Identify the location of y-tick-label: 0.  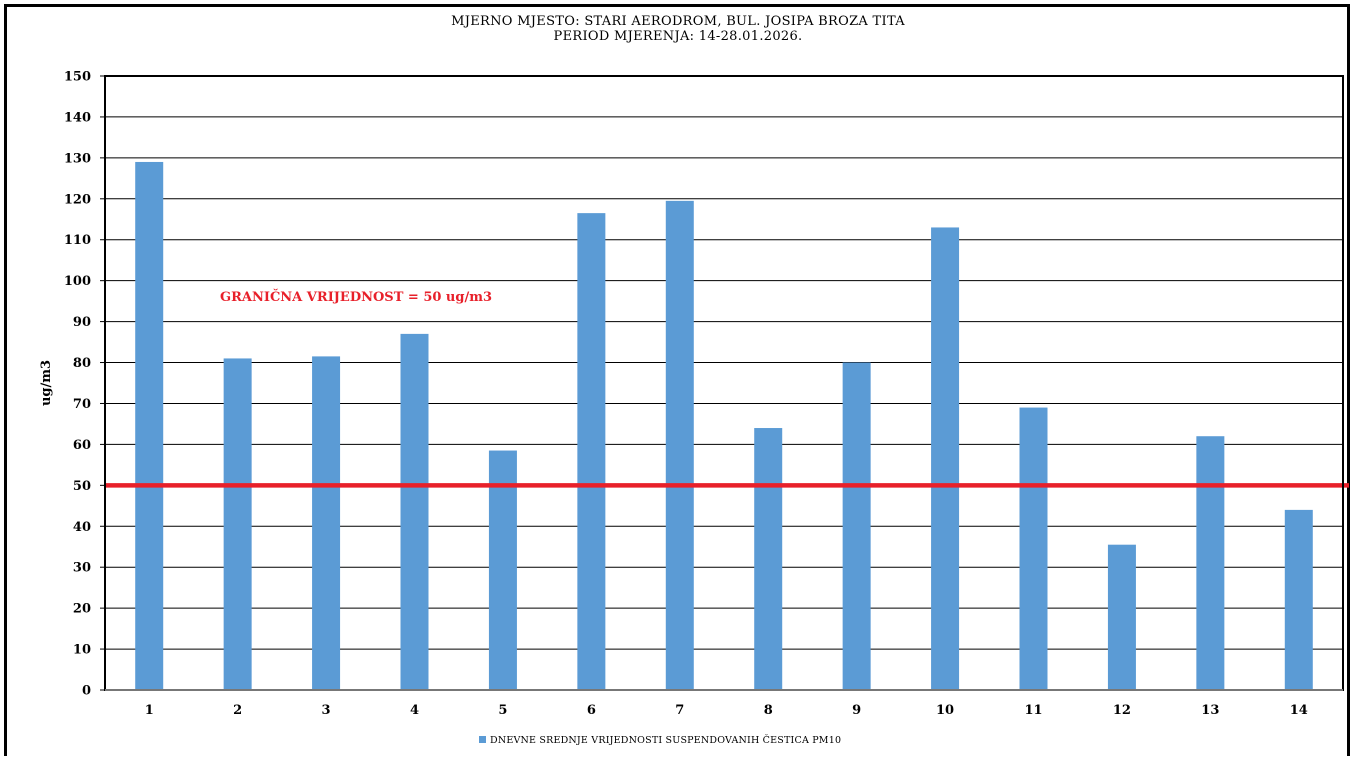
(86, 691).